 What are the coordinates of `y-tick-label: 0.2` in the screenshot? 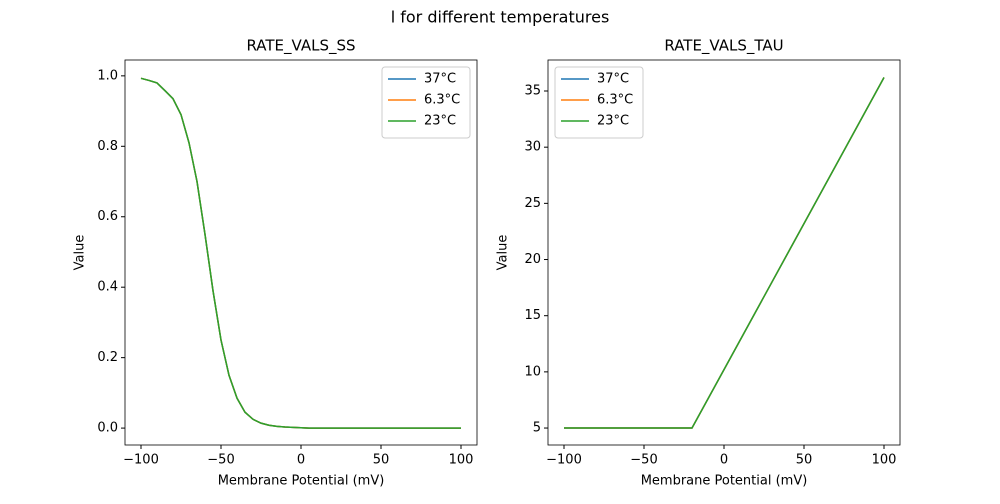 It's located at (107, 357).